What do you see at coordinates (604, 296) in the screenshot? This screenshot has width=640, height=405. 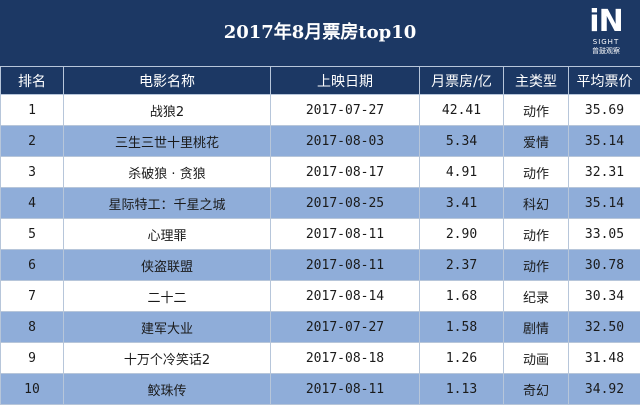 I see `avg-price-cell: 30.34` at bounding box center [604, 296].